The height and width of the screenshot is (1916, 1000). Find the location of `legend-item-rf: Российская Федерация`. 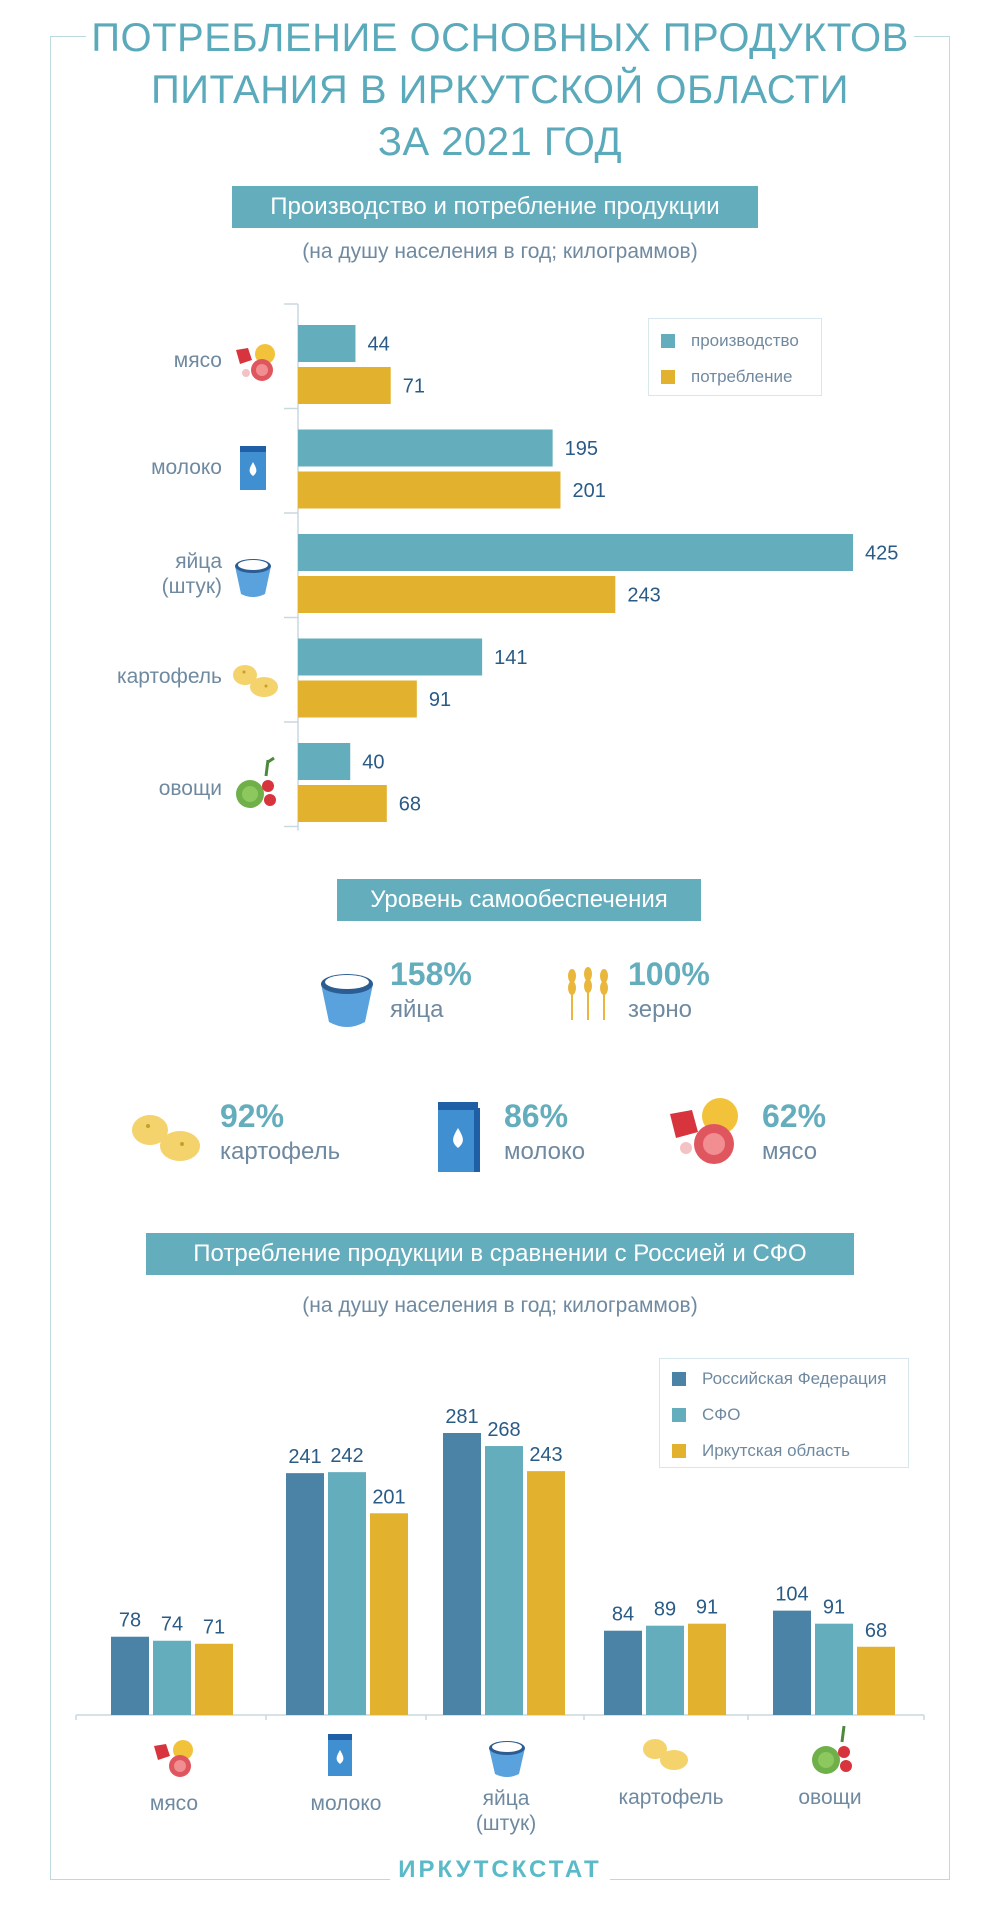

legend-item-rf: Российская Федерация is located at coordinates (779, 1379).